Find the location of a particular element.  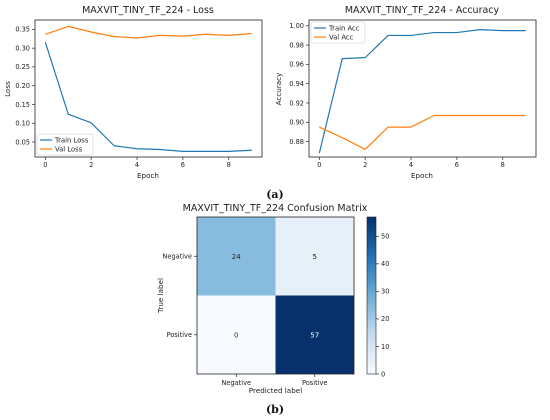

accuracy-series-val-acc-line is located at coordinates (422, 132).